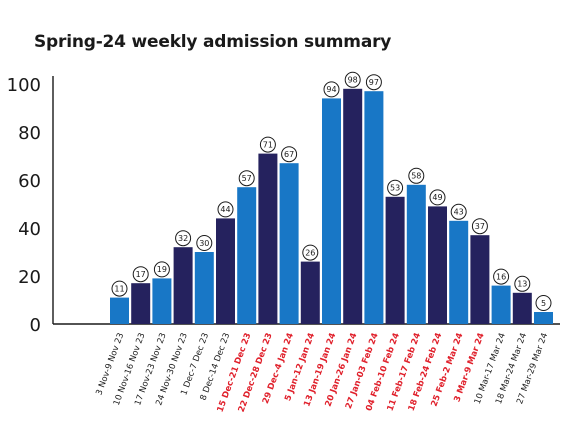 This screenshot has height=443, width=578. I want to click on data-label: 30, so click(204, 243).